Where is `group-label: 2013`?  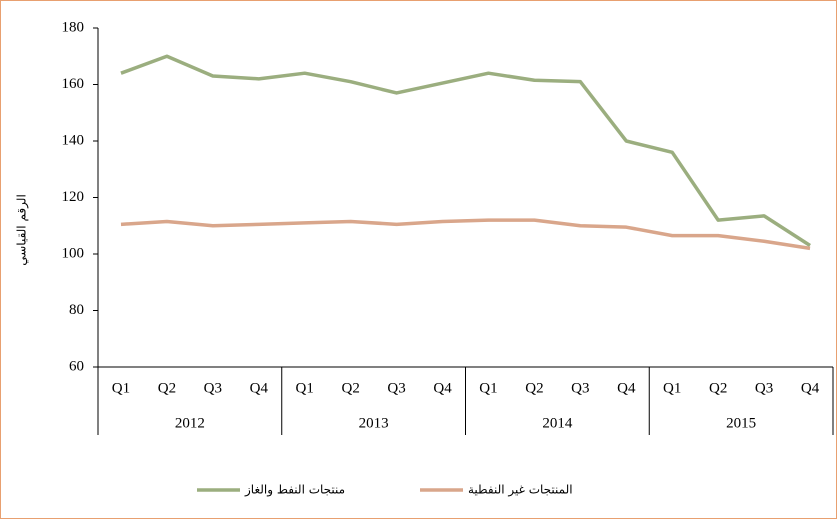 group-label: 2013 is located at coordinates (374, 423).